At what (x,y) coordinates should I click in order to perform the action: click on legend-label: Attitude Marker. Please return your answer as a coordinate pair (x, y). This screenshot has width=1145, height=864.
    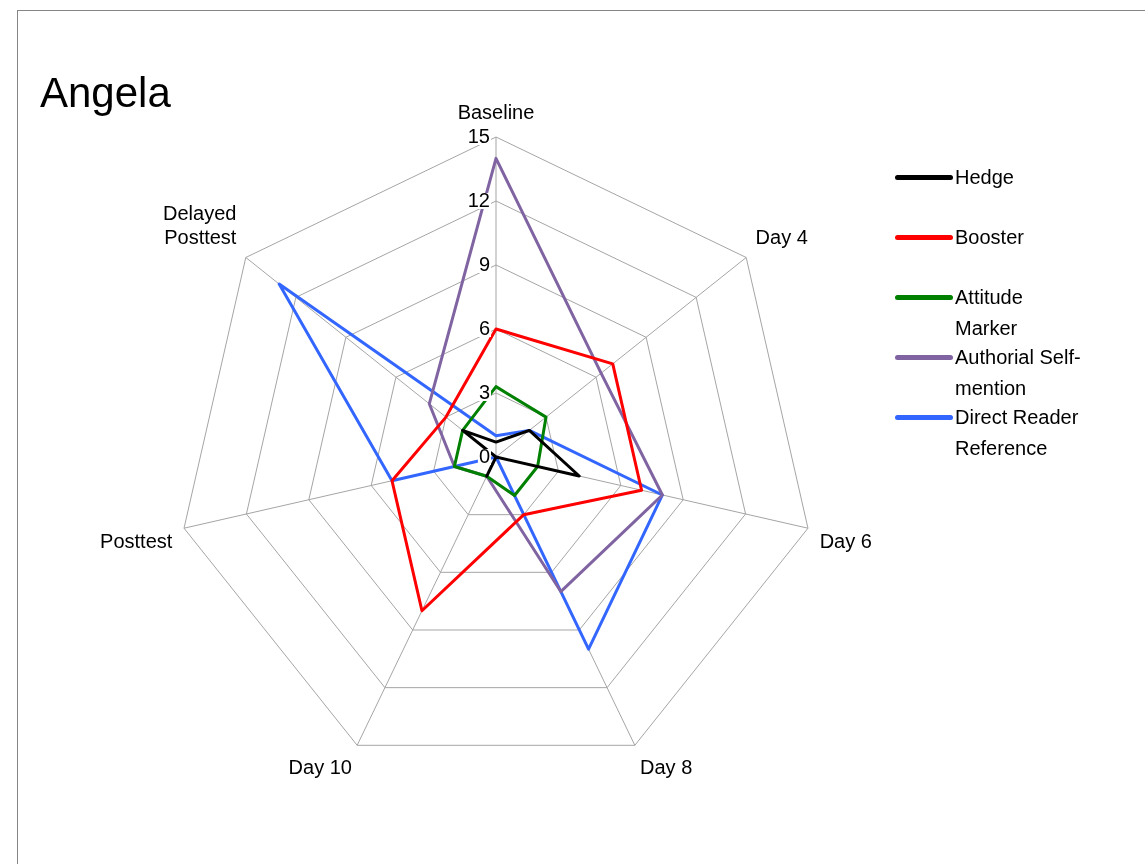
    Looking at the image, I should click on (989, 313).